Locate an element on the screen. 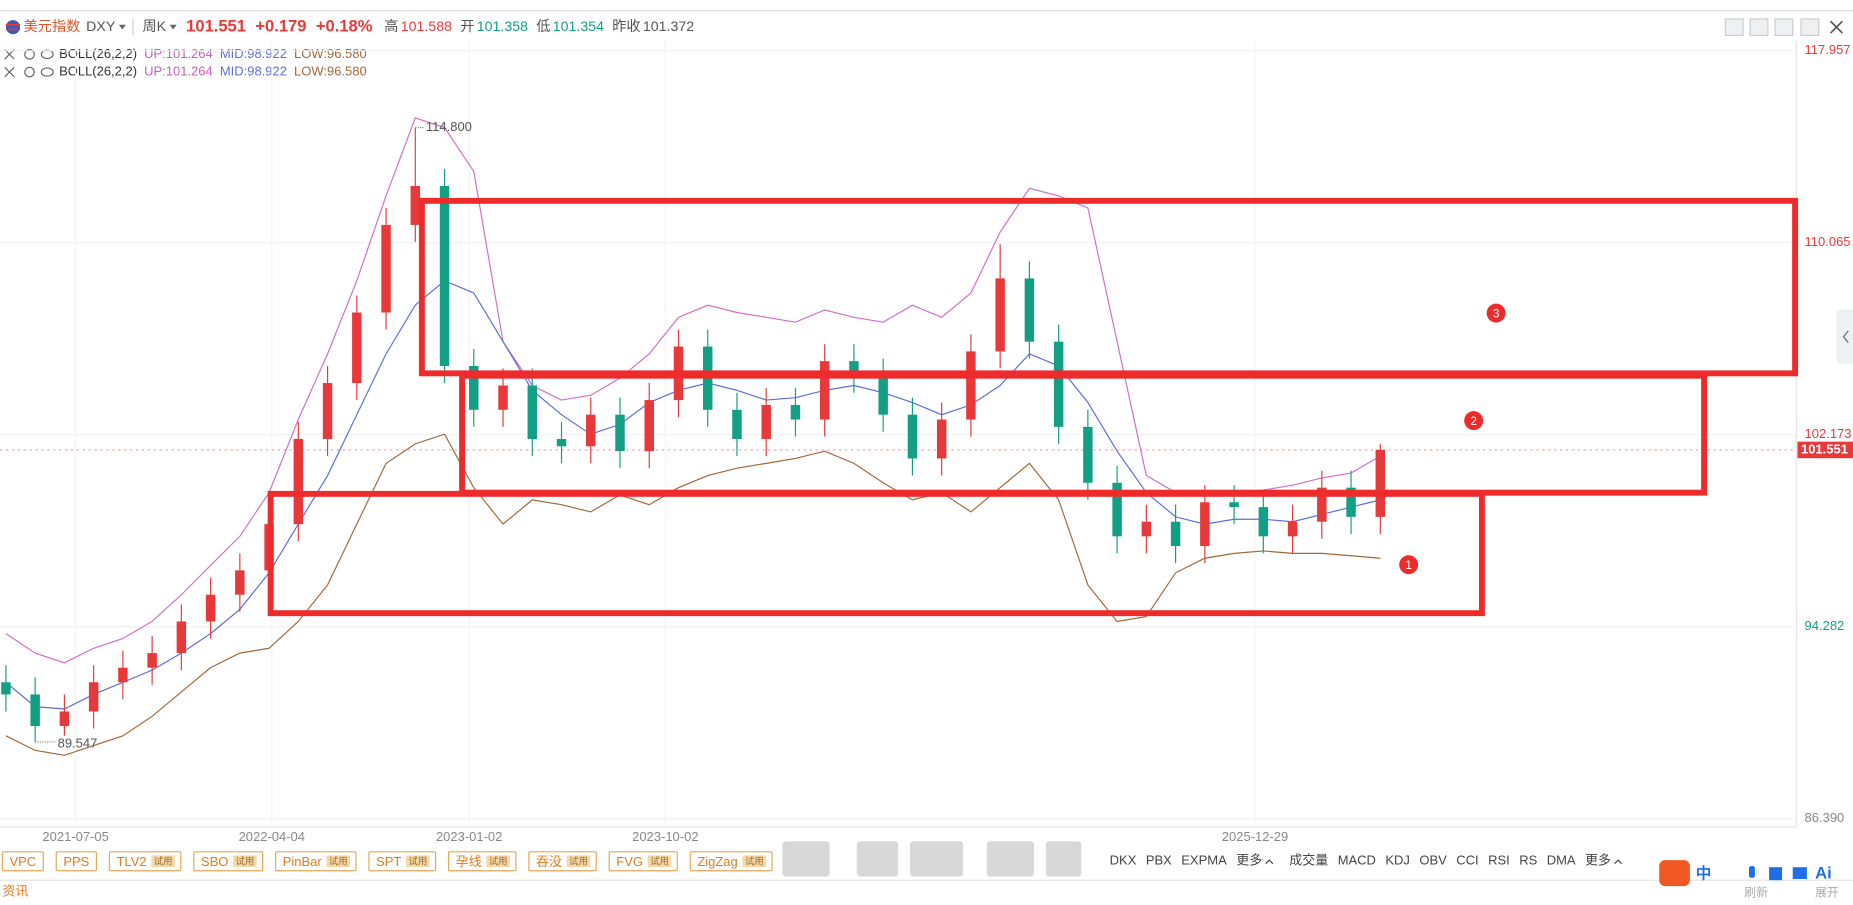  low-label: 89.547 is located at coordinates (78, 743).